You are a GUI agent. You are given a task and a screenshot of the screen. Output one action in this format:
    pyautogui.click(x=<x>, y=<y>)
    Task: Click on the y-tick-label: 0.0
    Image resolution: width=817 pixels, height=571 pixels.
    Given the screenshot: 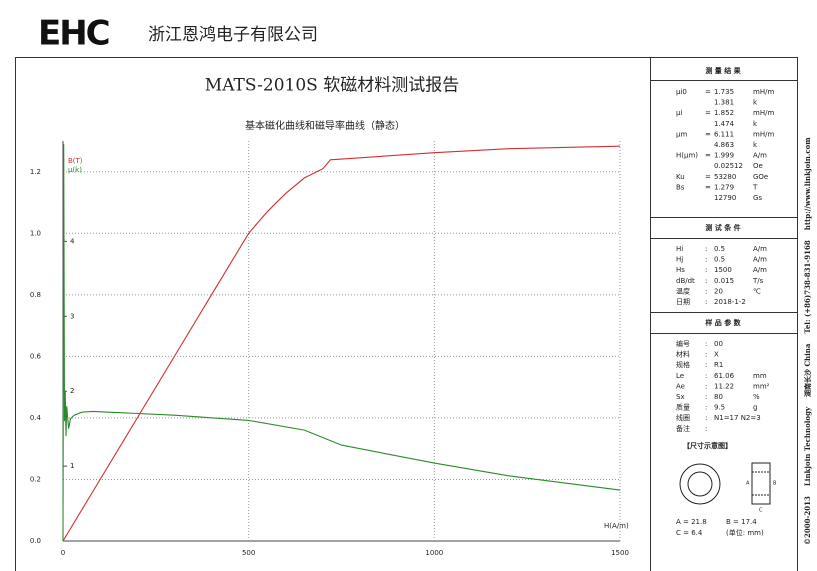 What is the action you would take?
    pyautogui.click(x=35, y=541)
    